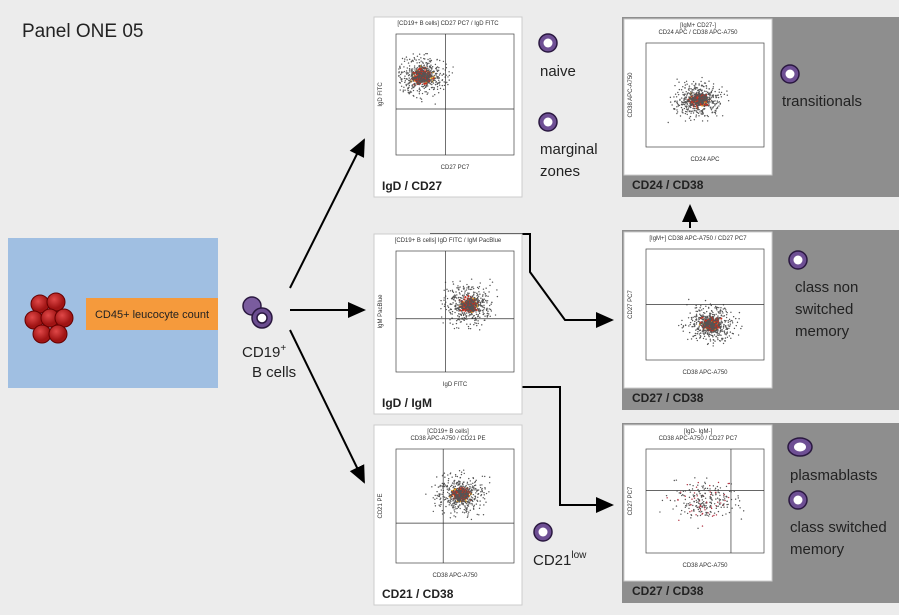 Image resolution: width=899 pixels, height=615 pixels. I want to click on cd19-label: CD19+, so click(264, 352).